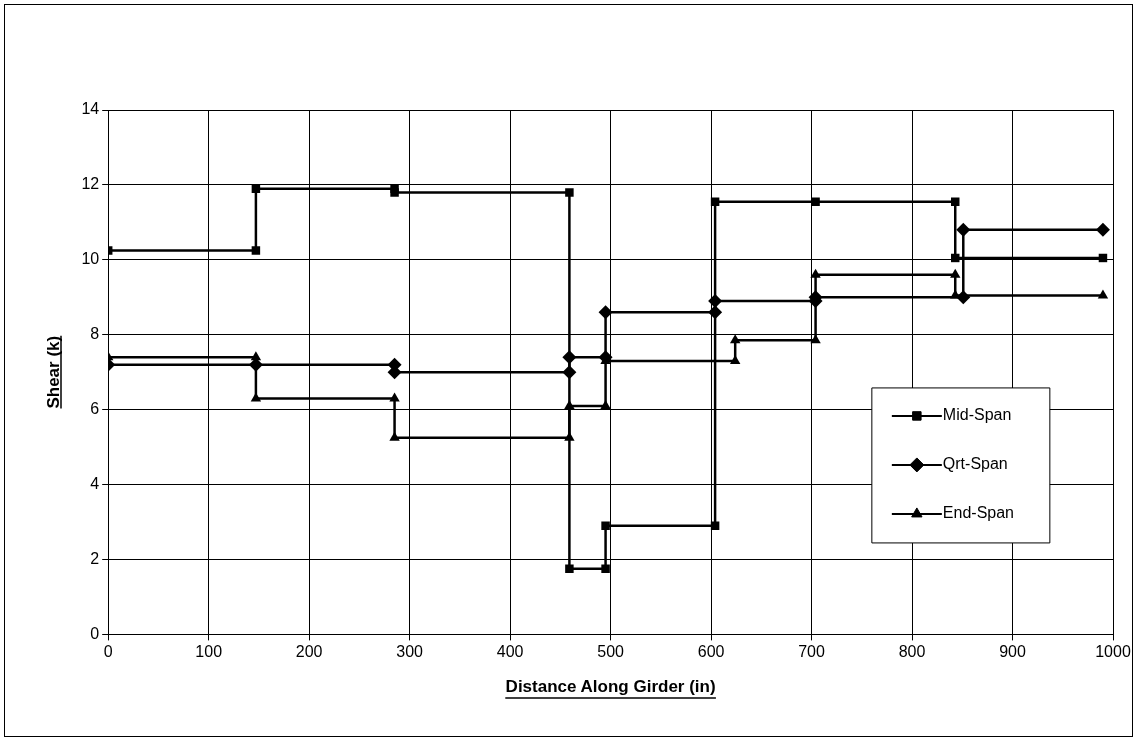 The width and height of the screenshot is (1139, 742). I want to click on x-tick-label: 700, so click(811, 652).